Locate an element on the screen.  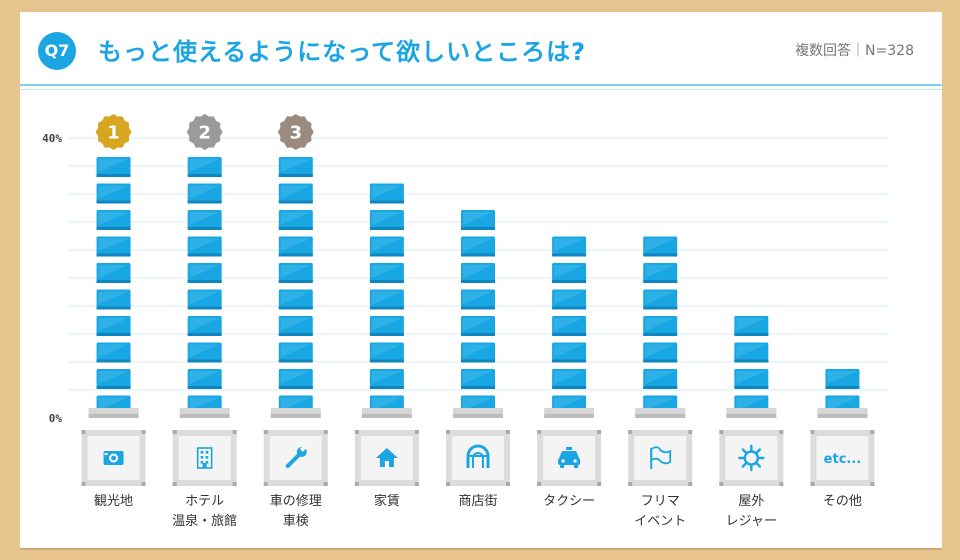
category-label: タクシー is located at coordinates (569, 501).